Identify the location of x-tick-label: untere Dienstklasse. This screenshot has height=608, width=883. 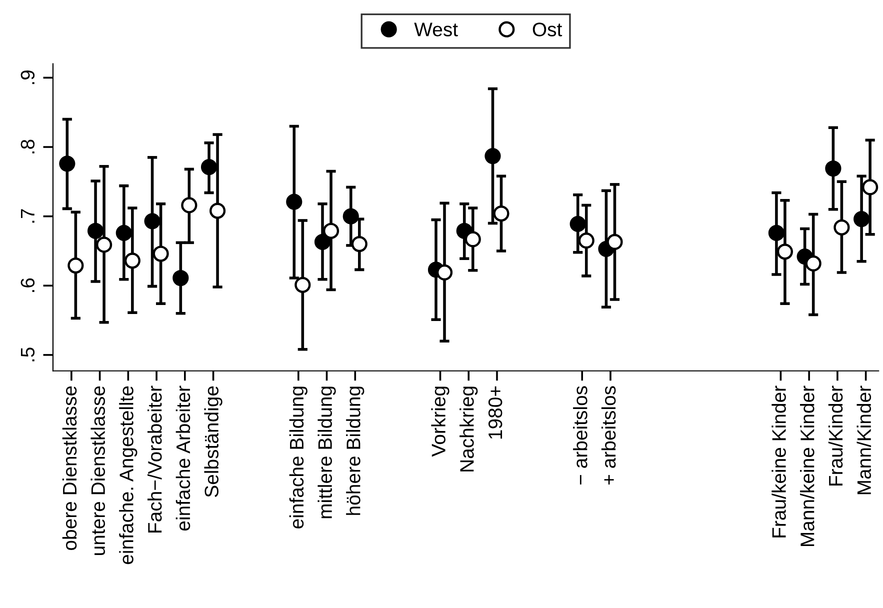
(98, 470).